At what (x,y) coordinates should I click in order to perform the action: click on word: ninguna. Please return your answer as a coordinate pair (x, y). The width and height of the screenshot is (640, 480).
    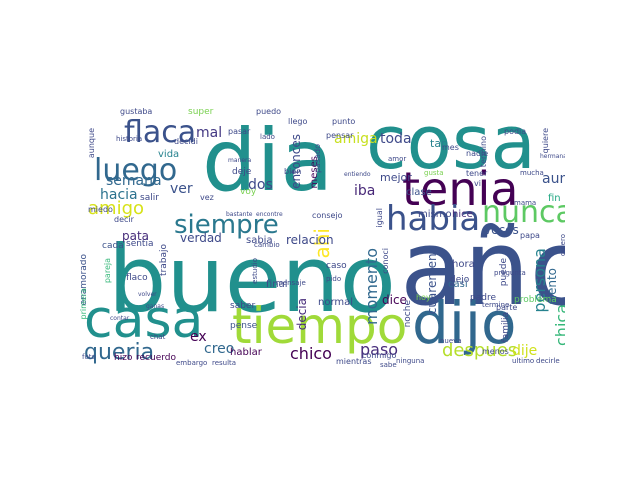
    Looking at the image, I should click on (410, 361).